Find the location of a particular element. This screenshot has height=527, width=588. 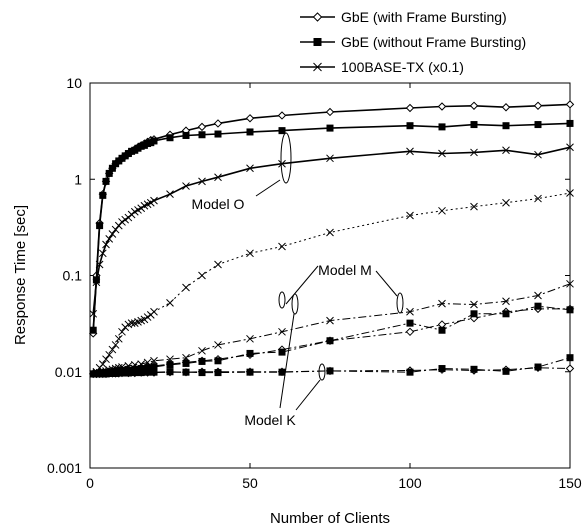

legend-label: GbE (with Frame Bursting) is located at coordinates (424, 17).